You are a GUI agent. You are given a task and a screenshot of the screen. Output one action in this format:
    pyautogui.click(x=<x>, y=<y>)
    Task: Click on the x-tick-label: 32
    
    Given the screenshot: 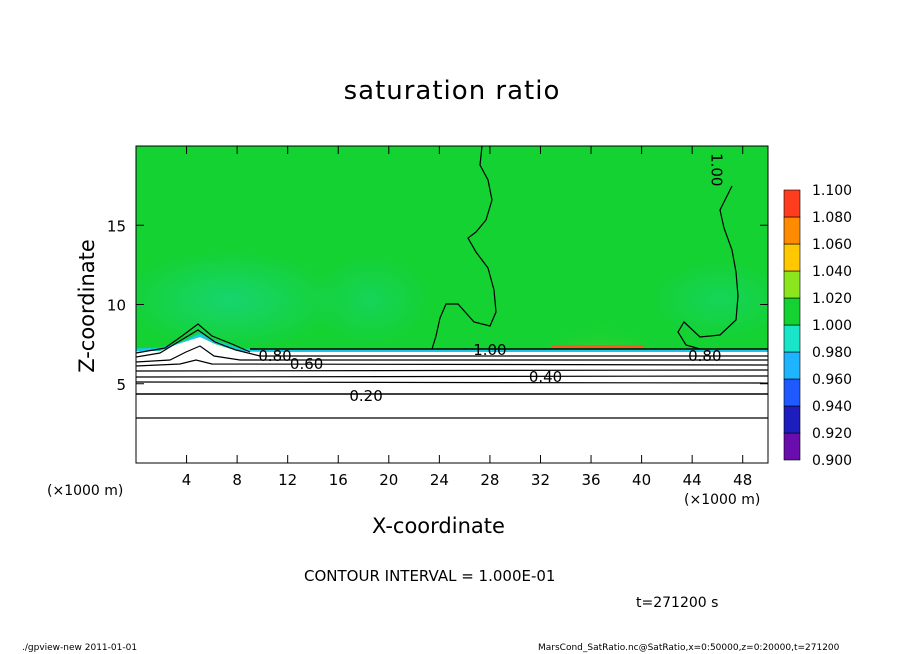 What is the action you would take?
    pyautogui.click(x=540, y=480)
    